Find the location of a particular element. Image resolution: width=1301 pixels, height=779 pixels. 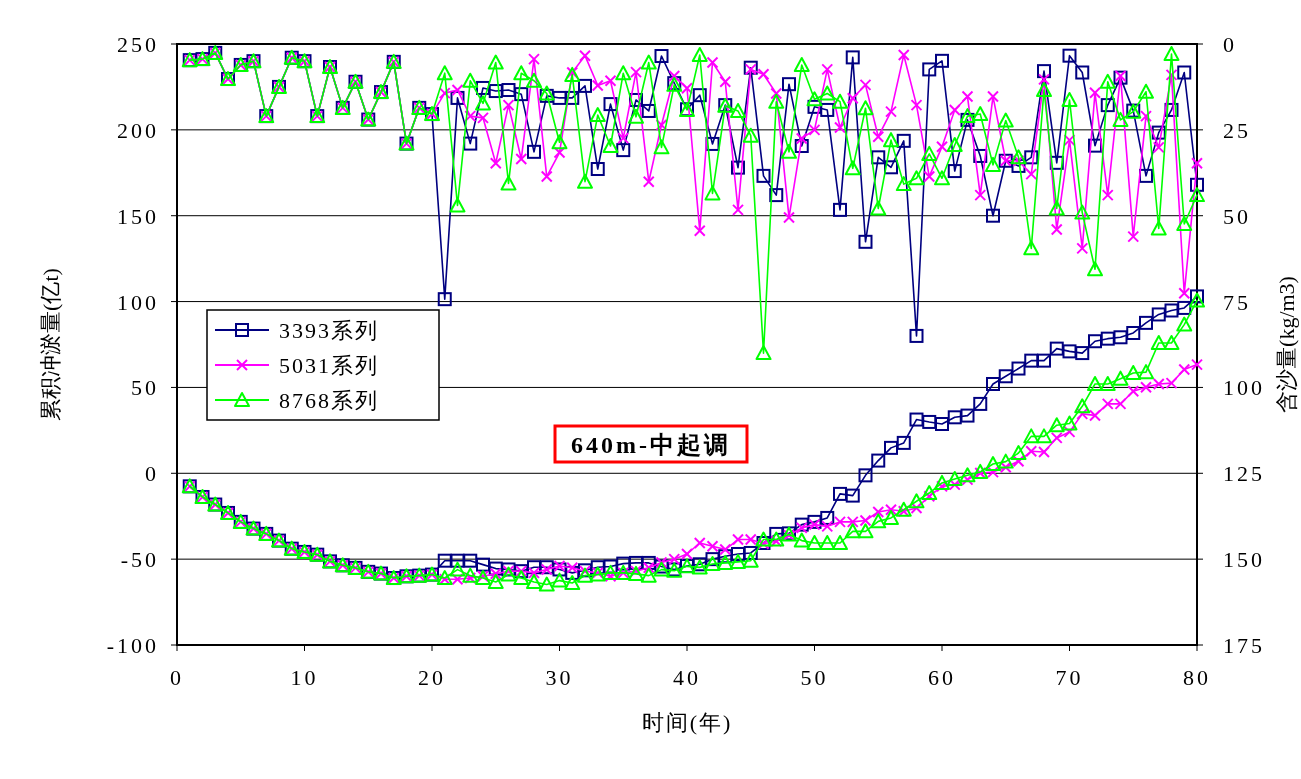

y-tick-label: 200 is located at coordinates (138, 130).